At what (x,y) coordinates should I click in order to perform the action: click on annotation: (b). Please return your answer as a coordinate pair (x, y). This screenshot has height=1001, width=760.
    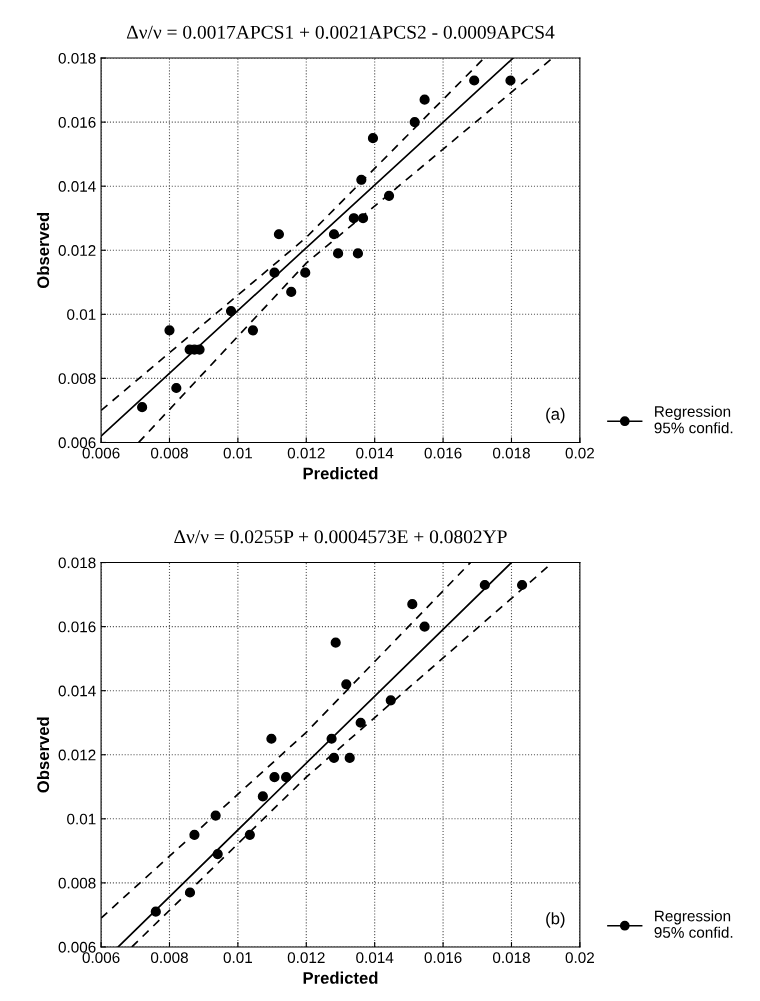
    Looking at the image, I should click on (555, 920).